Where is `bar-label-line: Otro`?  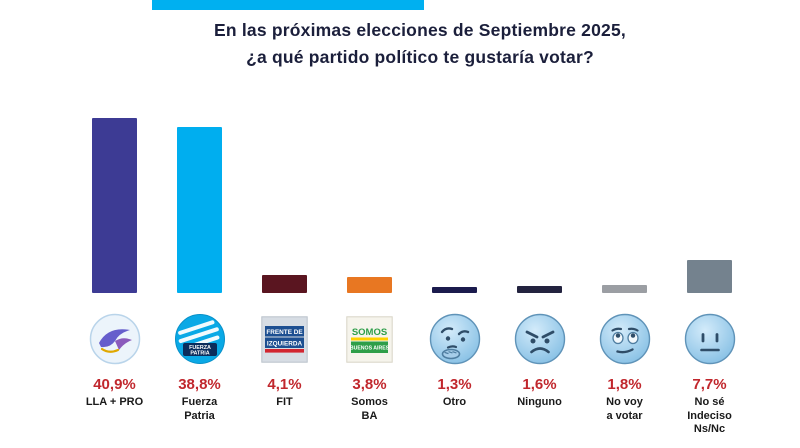
bar-label-line: Otro is located at coordinates (454, 402).